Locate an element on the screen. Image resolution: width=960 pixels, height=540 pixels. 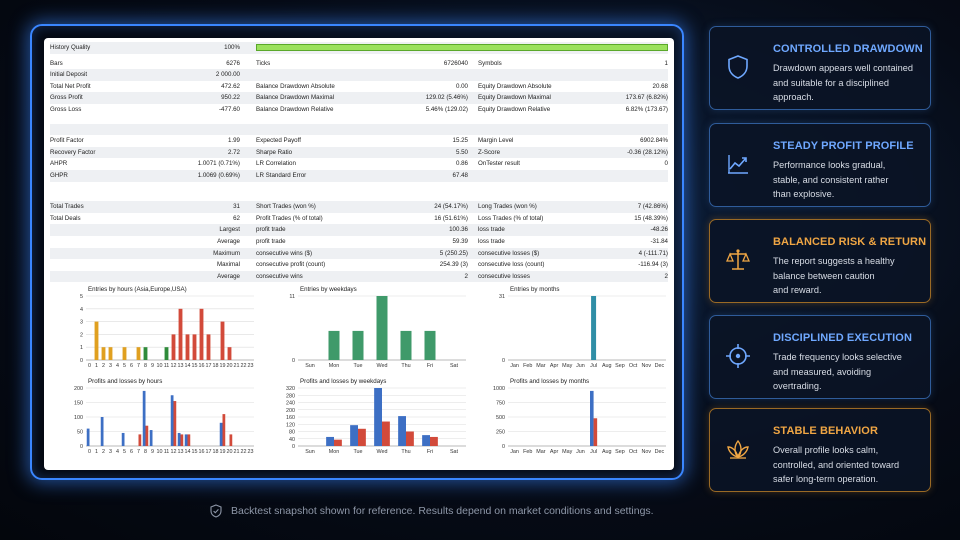
x-tick-label: Oct is located at coordinates (633, 452).